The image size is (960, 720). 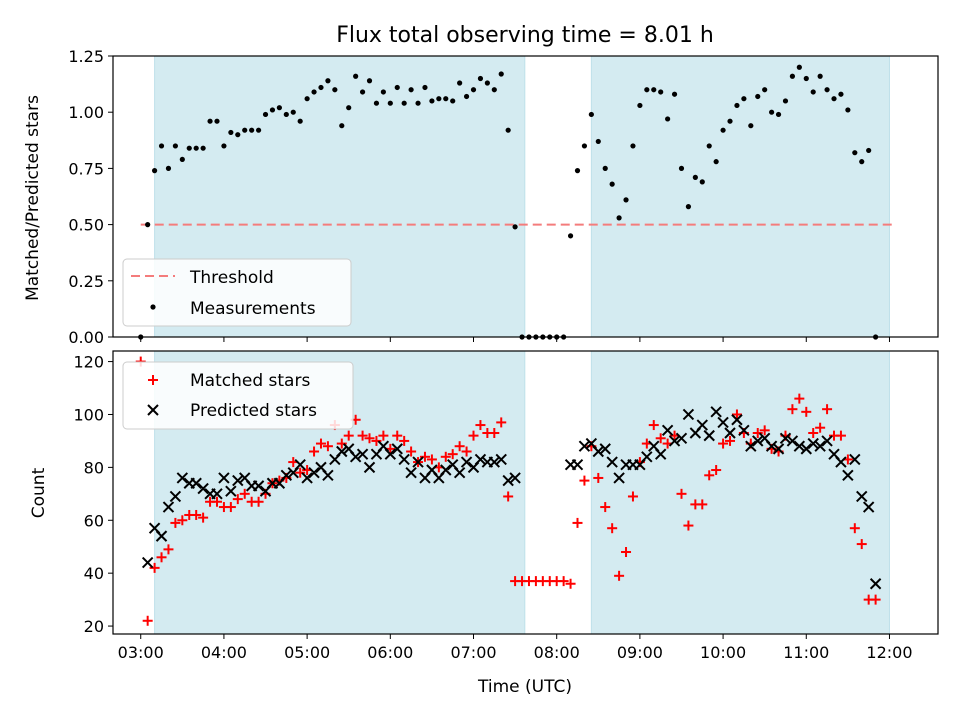 I want to click on x-tick-label: 09:00, so click(x=640, y=652).